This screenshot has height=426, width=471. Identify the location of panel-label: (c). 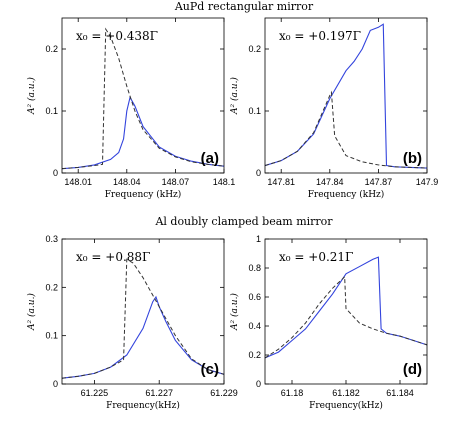
(210, 369).